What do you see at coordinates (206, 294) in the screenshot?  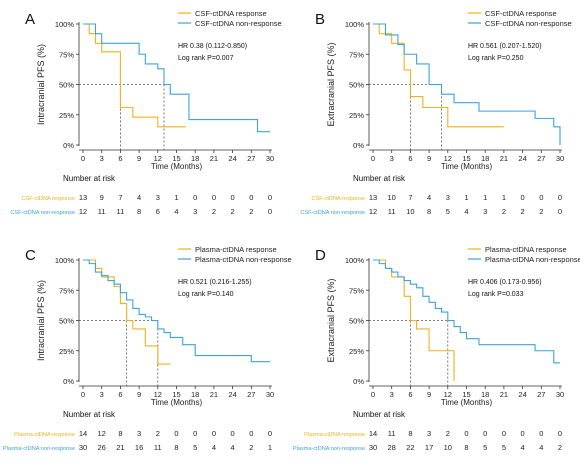 I see `stat-annotation: Log rank P=0.140` at bounding box center [206, 294].